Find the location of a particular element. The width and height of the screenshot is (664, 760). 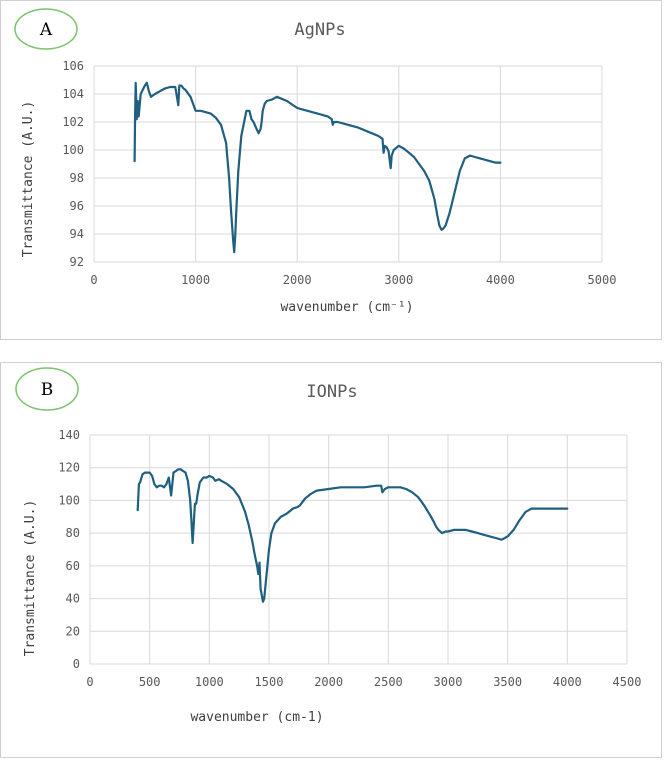

chart-a-xtick-1: 1000 is located at coordinates (195, 280).